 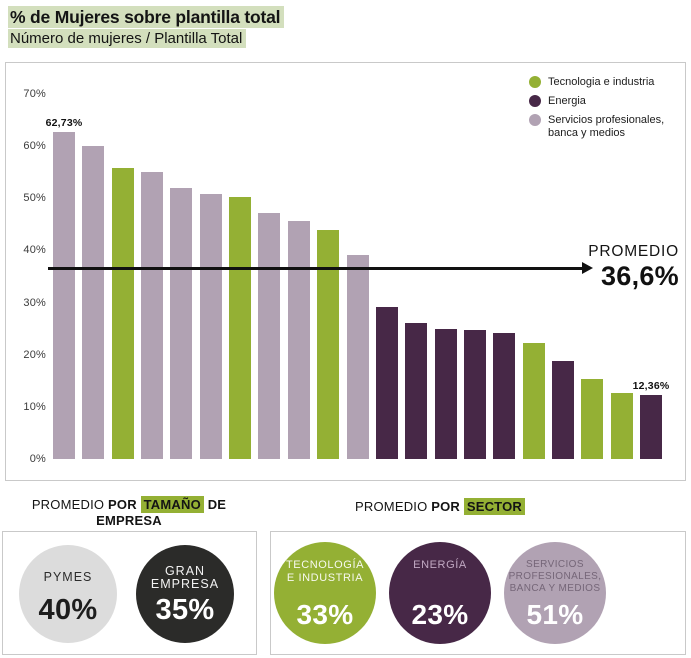 I want to click on bar-7-tecnologia, so click(x=240, y=328).